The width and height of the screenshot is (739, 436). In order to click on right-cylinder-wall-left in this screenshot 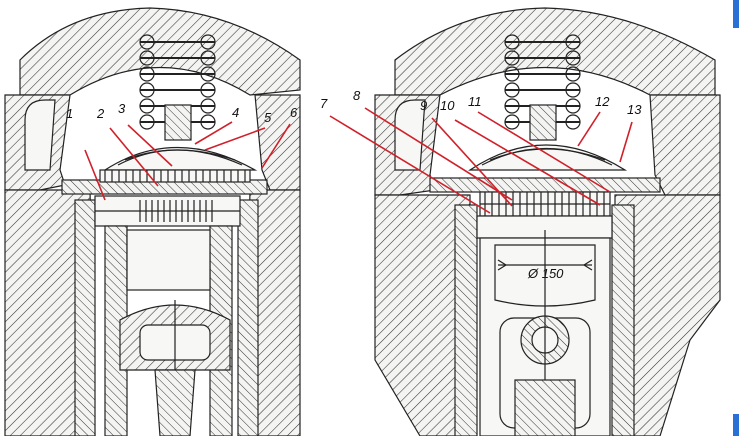, I will do `click(422, 315)`.